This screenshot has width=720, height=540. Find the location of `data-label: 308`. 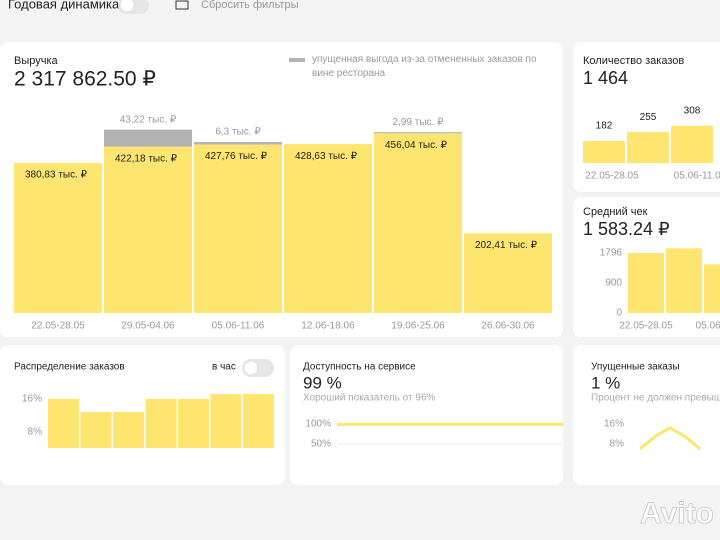

data-label: 308 is located at coordinates (692, 110).